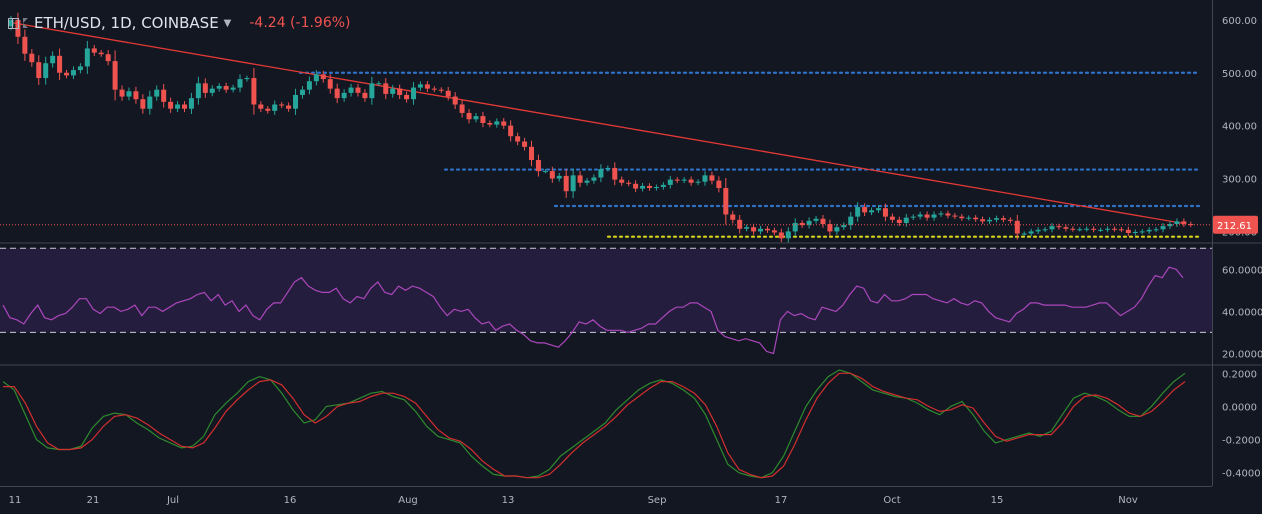  I want to click on caret-down-icon: ▼, so click(227, 23).